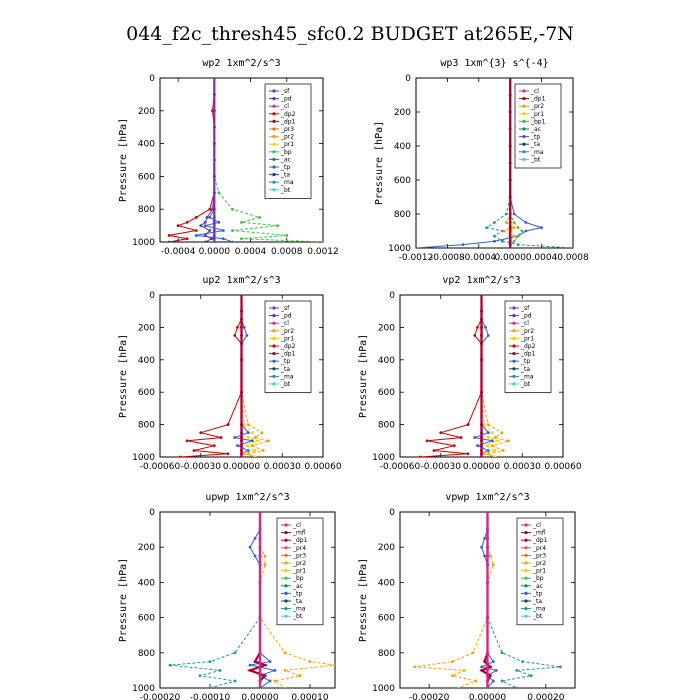 The height and width of the screenshot is (700, 700). What do you see at coordinates (274, 159) in the screenshot?
I see `legend-marker-ac` at bounding box center [274, 159].